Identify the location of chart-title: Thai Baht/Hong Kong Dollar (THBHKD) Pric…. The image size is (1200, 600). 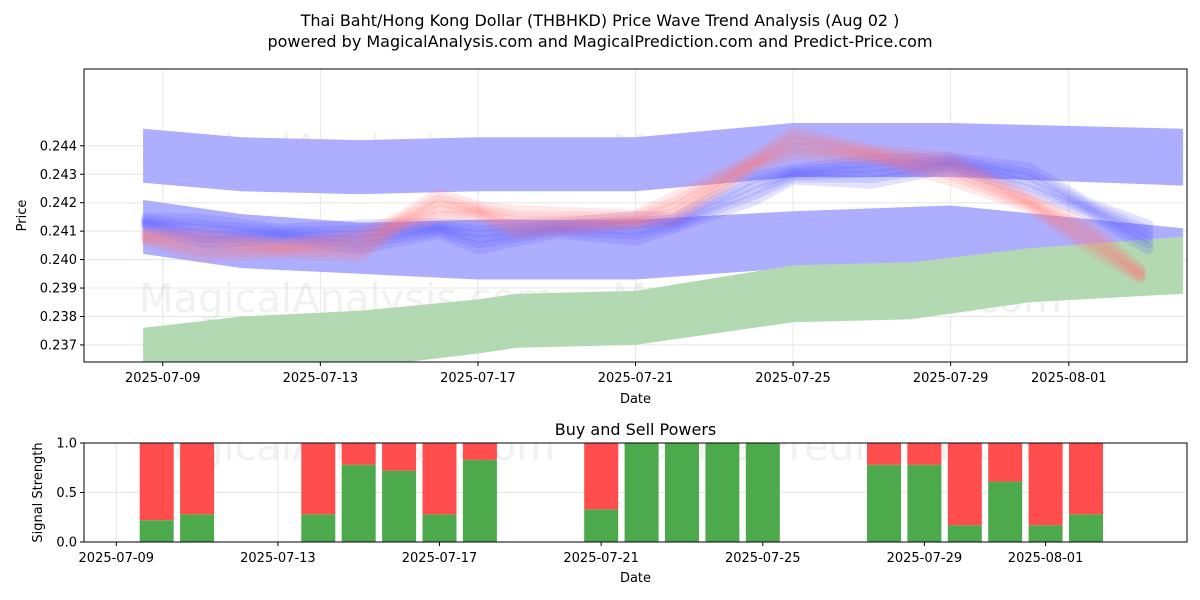
(600, 20).